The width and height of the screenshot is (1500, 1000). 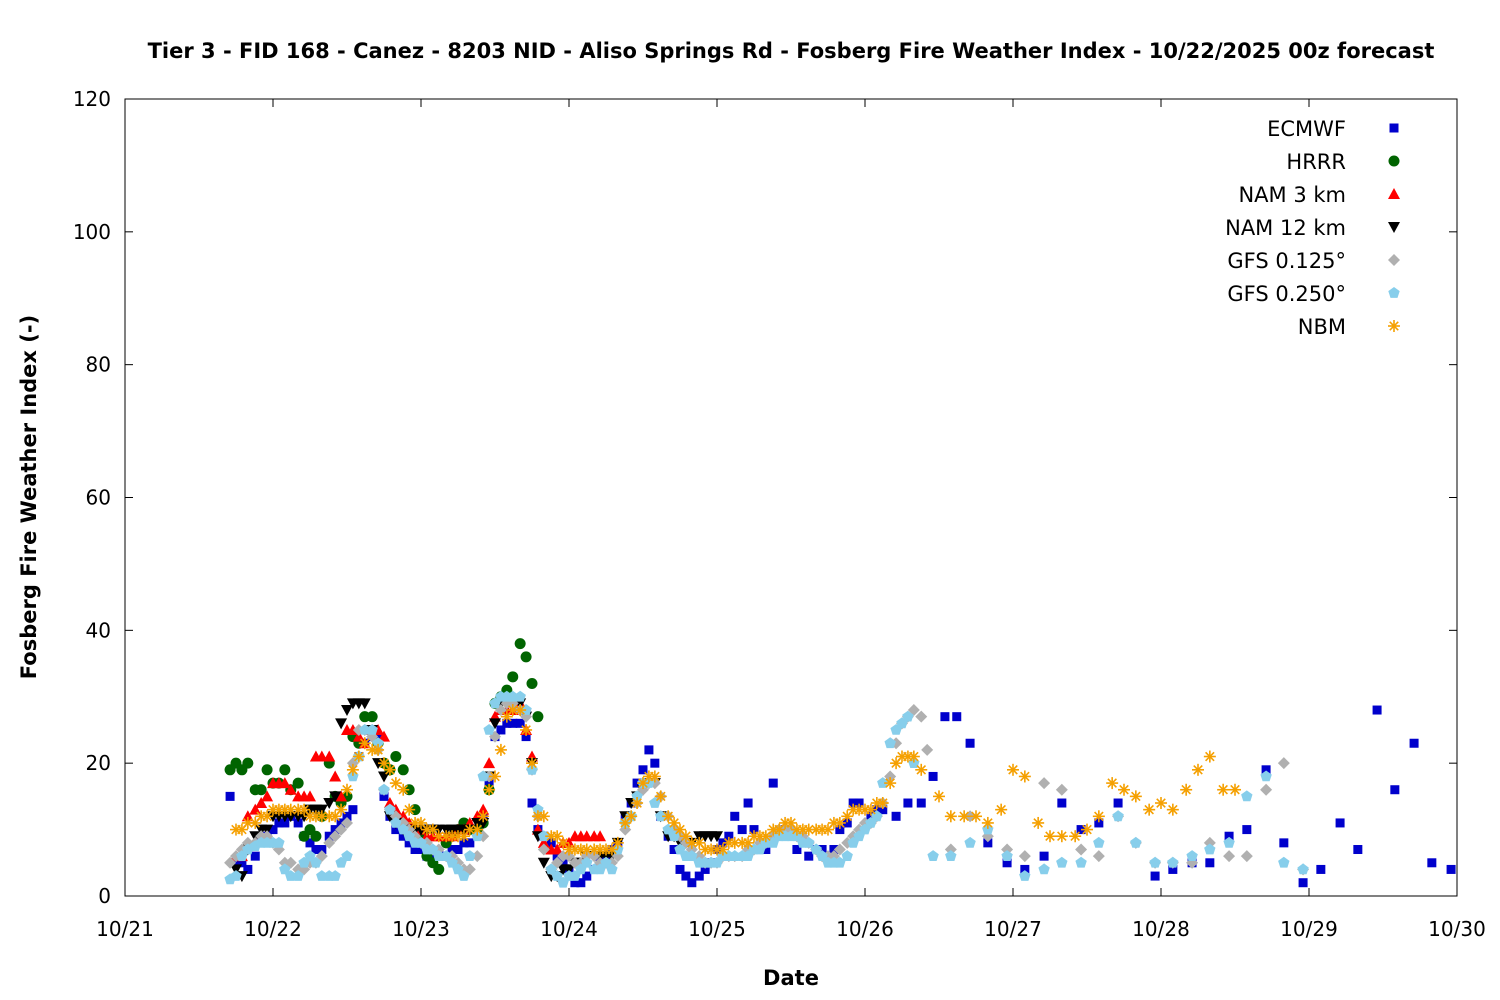 What do you see at coordinates (865, 929) in the screenshot?
I see `x-tick-label: 10/26` at bounding box center [865, 929].